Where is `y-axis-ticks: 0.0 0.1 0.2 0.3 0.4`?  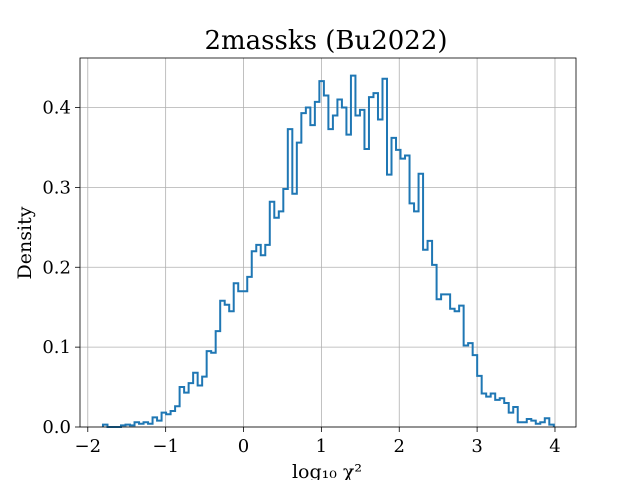 y-axis-ticks: 0.0 0.1 0.2 0.3 0.4 is located at coordinates (61, 268).